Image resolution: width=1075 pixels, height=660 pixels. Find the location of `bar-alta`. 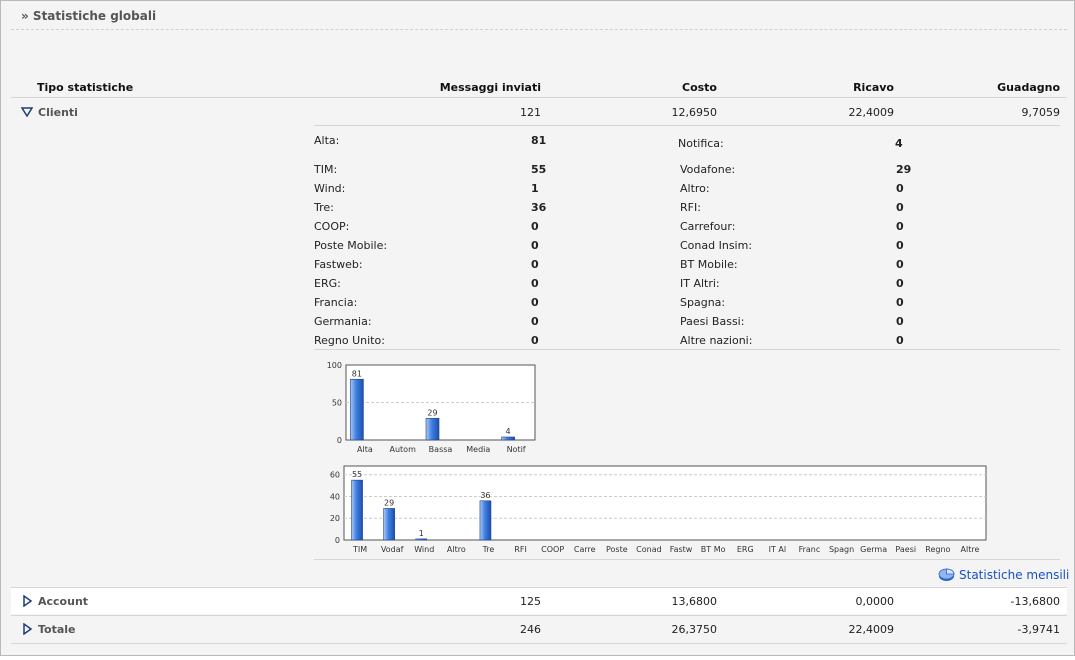

bar-alta is located at coordinates (357, 409).